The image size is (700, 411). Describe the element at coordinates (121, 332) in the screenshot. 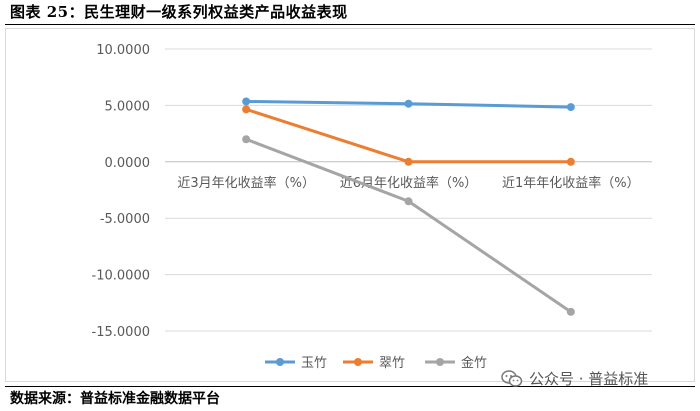

I see `y-tick-label: -15.0000` at that location.